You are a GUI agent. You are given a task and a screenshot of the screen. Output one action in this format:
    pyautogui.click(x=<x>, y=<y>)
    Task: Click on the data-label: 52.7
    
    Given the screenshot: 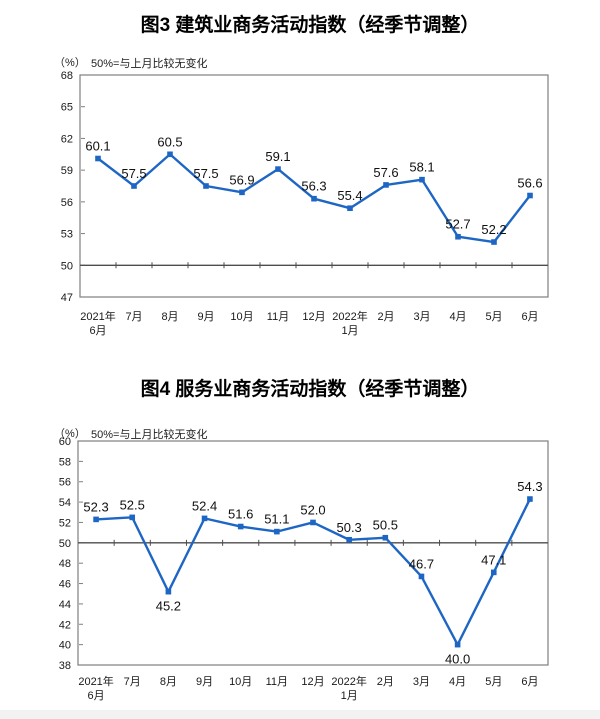 What is the action you would take?
    pyautogui.click(x=457, y=224)
    